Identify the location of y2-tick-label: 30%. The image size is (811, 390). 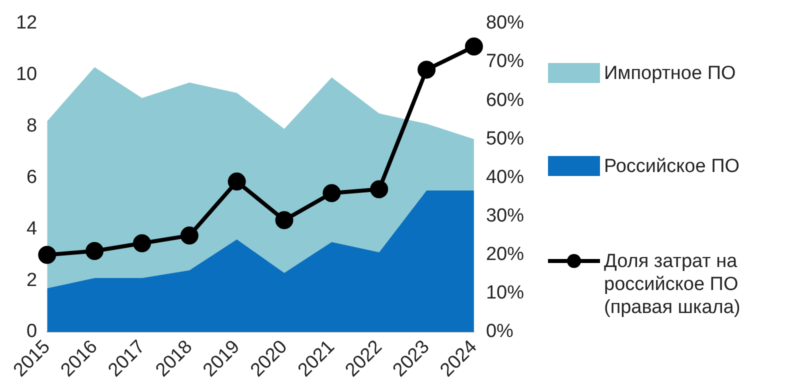
(505, 216).